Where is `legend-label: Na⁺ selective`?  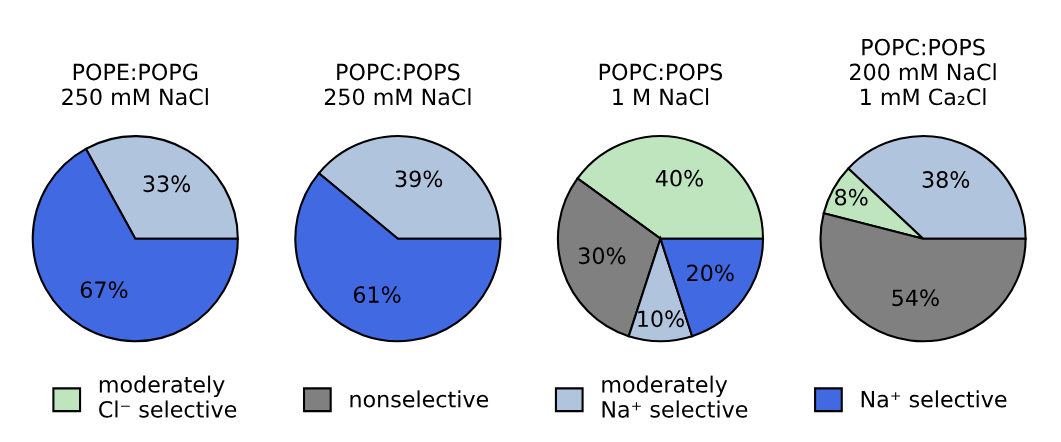
legend-label: Na⁺ selective is located at coordinates (934, 399).